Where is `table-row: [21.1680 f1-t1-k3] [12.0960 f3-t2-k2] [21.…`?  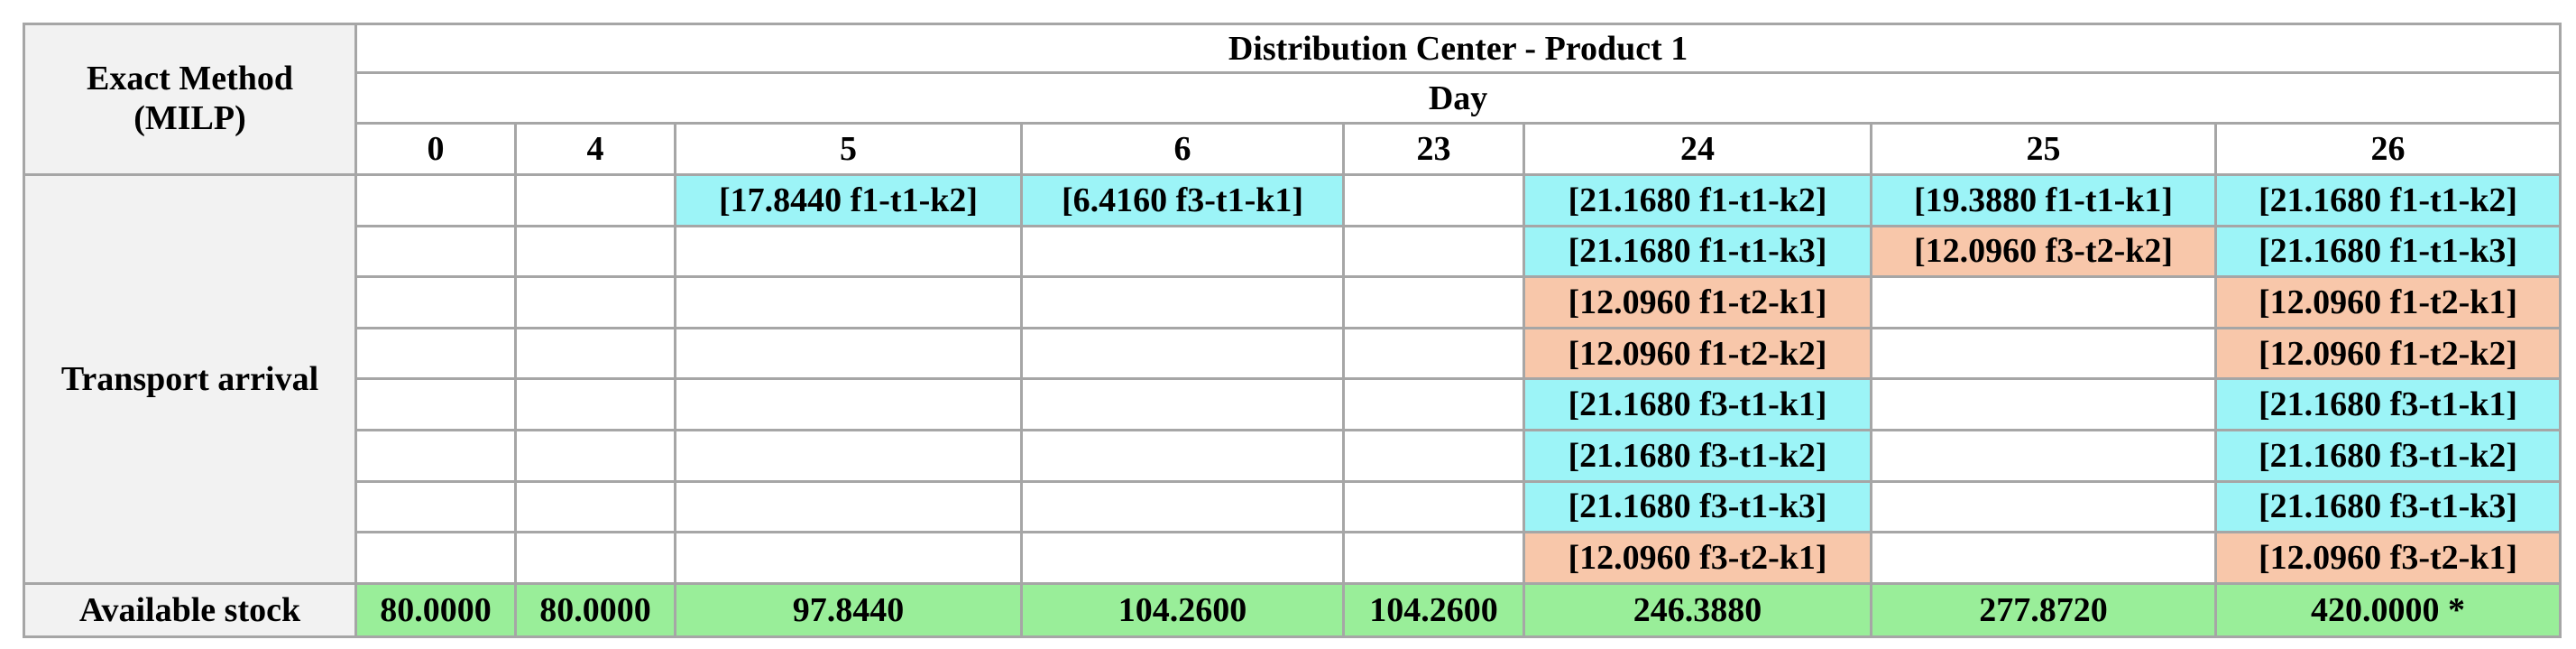
table-row: [21.1680 f1-t1-k3] [12.0960 f3-t2-k2] [21.… is located at coordinates (1293, 252).